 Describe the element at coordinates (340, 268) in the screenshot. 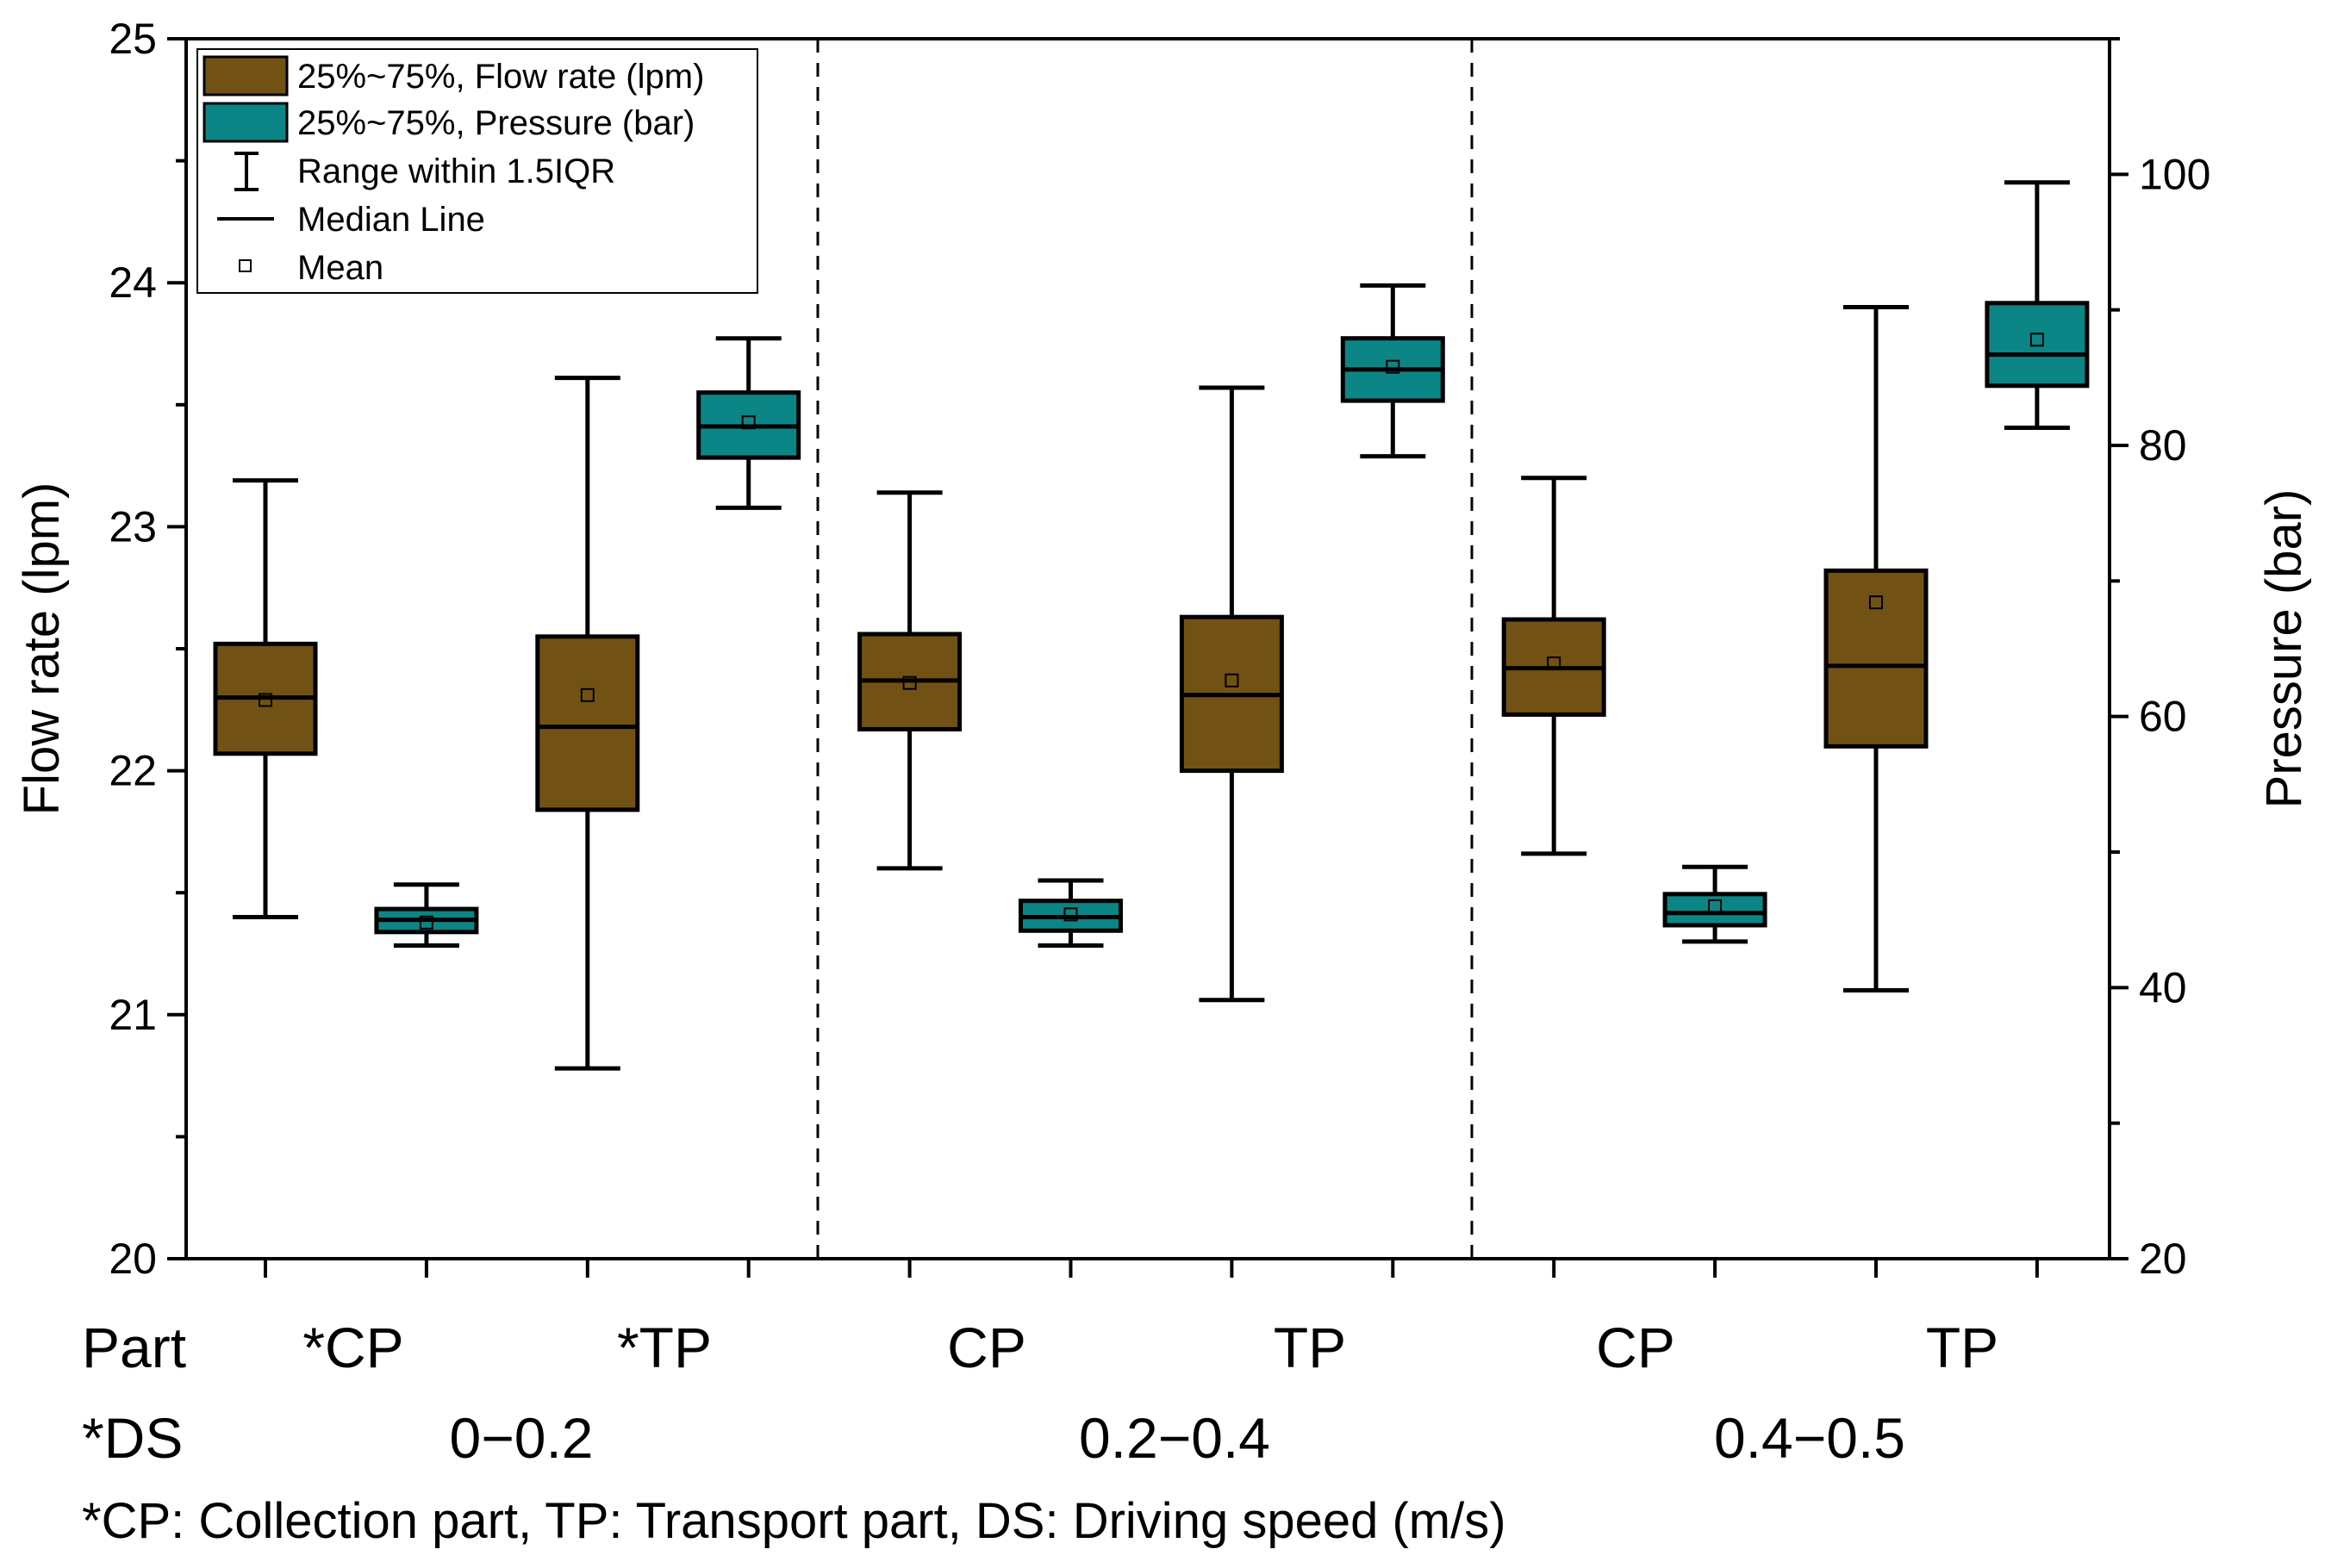

I see `legend-mean-label: Mean` at that location.